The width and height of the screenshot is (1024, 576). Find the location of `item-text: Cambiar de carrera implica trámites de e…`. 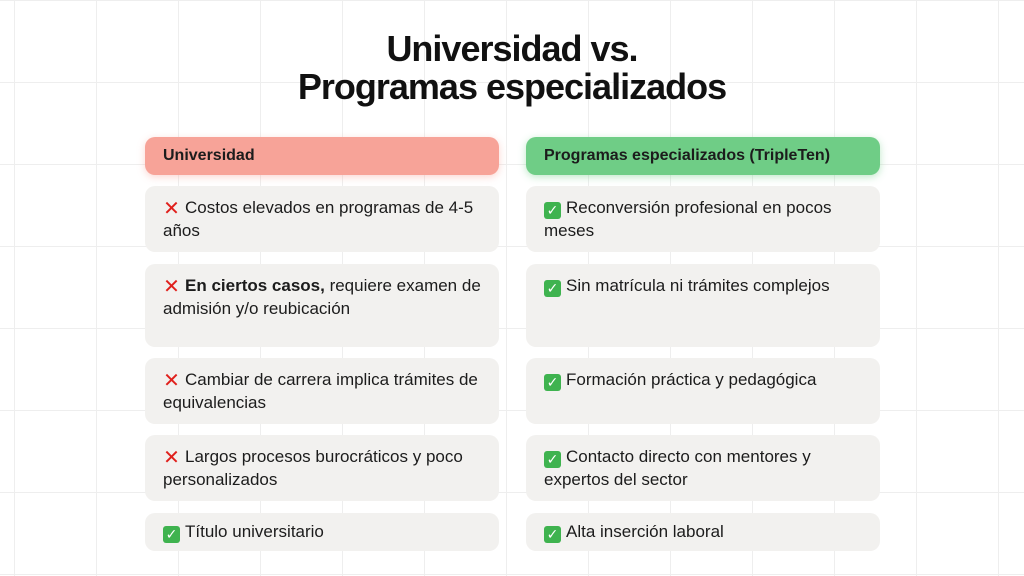

item-text: Cambiar de carrera implica trámites de e… is located at coordinates (320, 391).